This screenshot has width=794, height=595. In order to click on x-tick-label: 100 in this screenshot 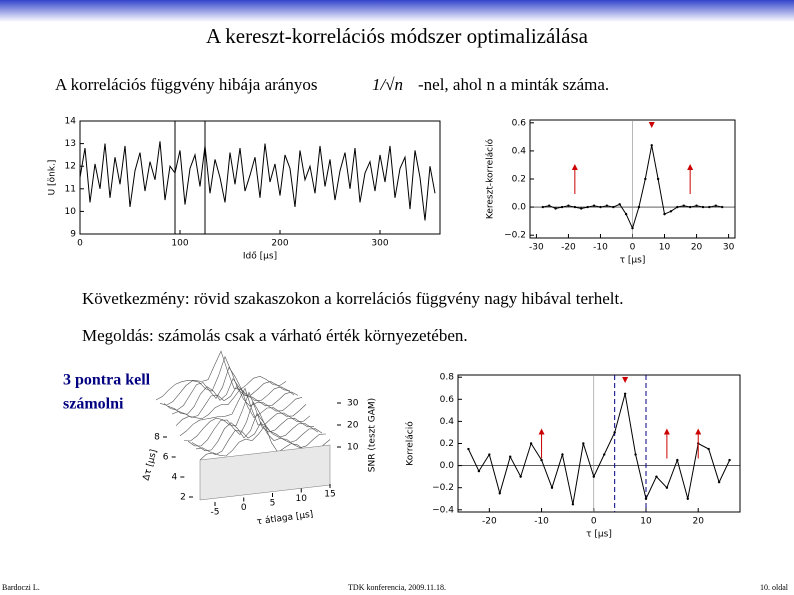, I will do `click(179, 244)`.